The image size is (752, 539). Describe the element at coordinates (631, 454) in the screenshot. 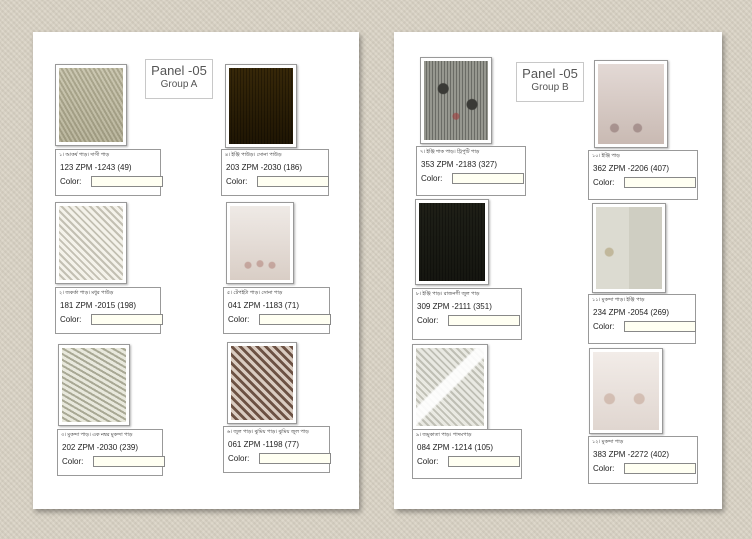

I see `product-code: 383 ZPM -2272 (402)` at that location.